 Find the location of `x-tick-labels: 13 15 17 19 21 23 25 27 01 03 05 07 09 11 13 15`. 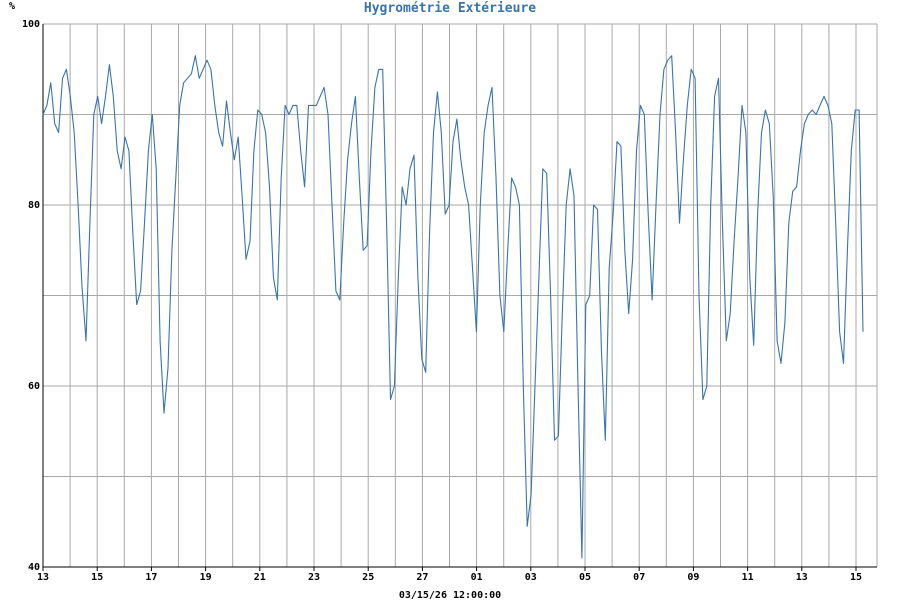

x-tick-labels: 13 15 17 19 21 23 25 27 01 03 05 07 09 11 13 15 is located at coordinates (449, 577).